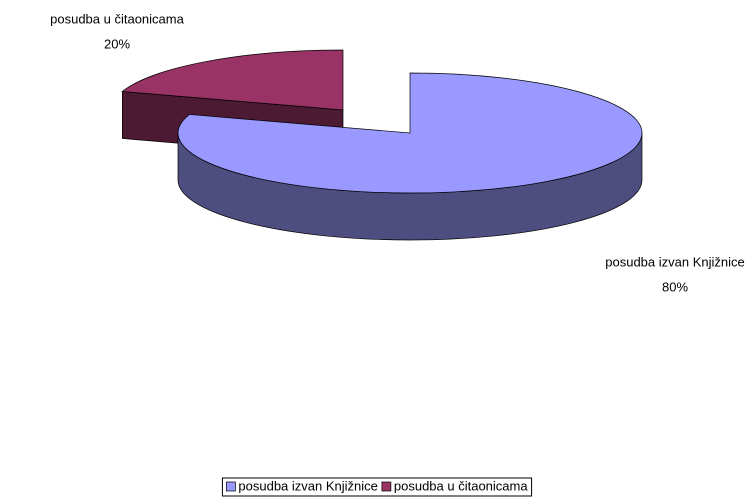 The height and width of the screenshot is (497, 754). Describe the element at coordinates (675, 286) in the screenshot. I see `slice-value-label: 80%` at that location.